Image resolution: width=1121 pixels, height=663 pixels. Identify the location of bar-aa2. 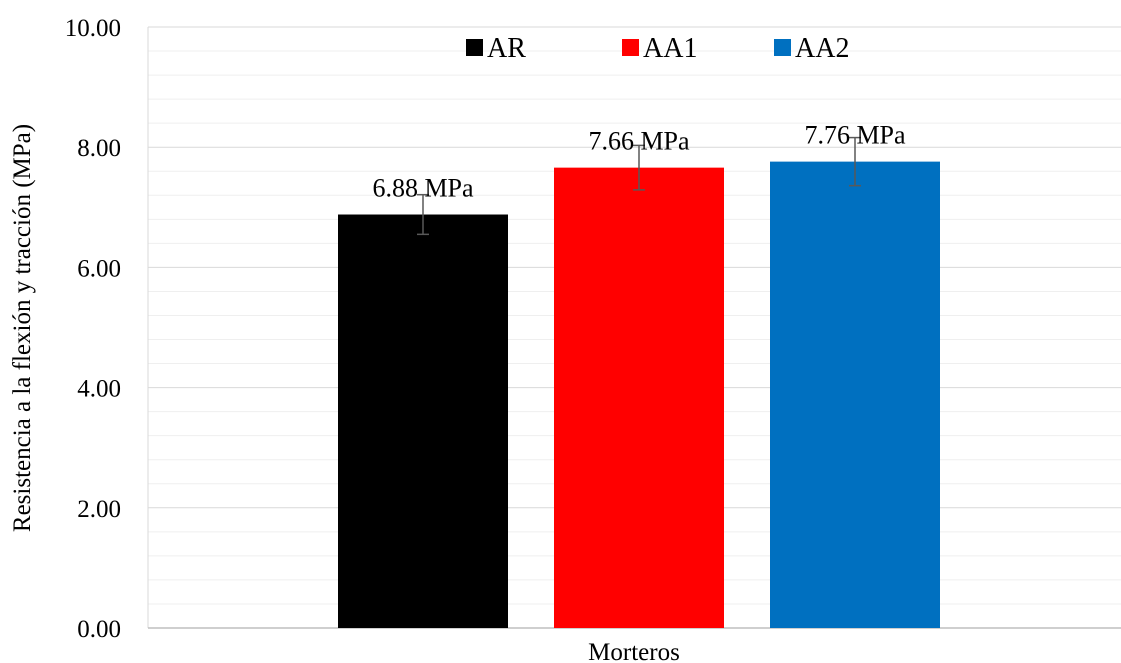
(855, 394).